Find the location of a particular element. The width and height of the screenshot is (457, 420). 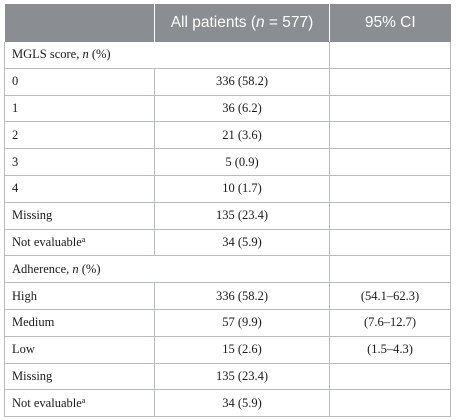

row-ci: (7.6–12.7) is located at coordinates (390, 323).